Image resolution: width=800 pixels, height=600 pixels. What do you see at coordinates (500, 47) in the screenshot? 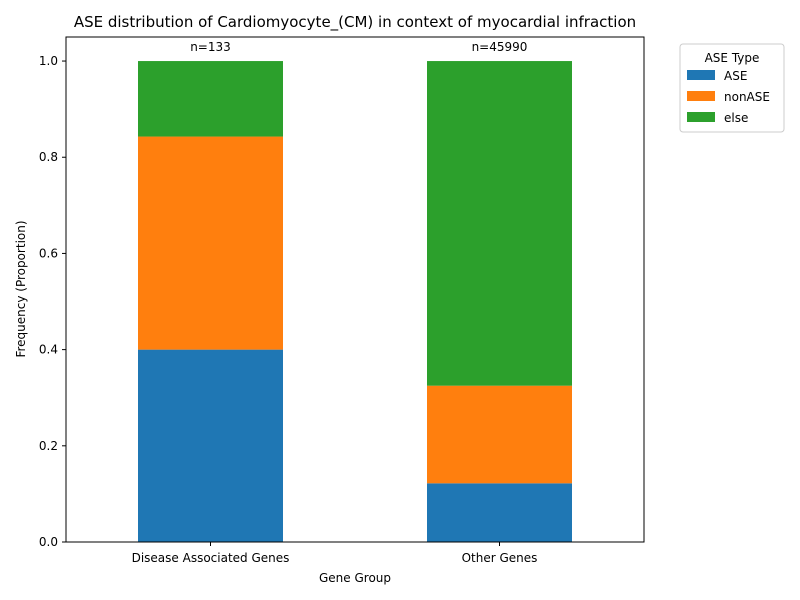
I see `count-label-1: n=45990` at bounding box center [500, 47].